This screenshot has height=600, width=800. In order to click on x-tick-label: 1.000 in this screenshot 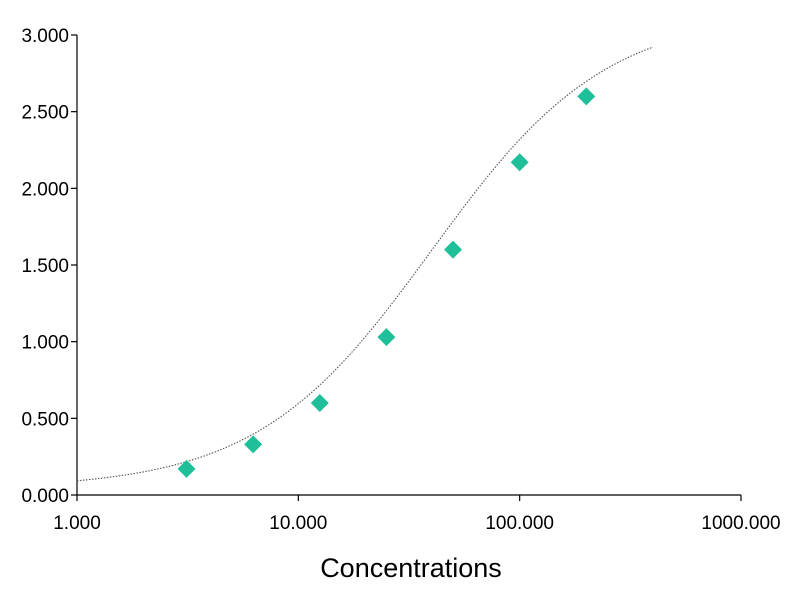, I will do `click(77, 523)`.